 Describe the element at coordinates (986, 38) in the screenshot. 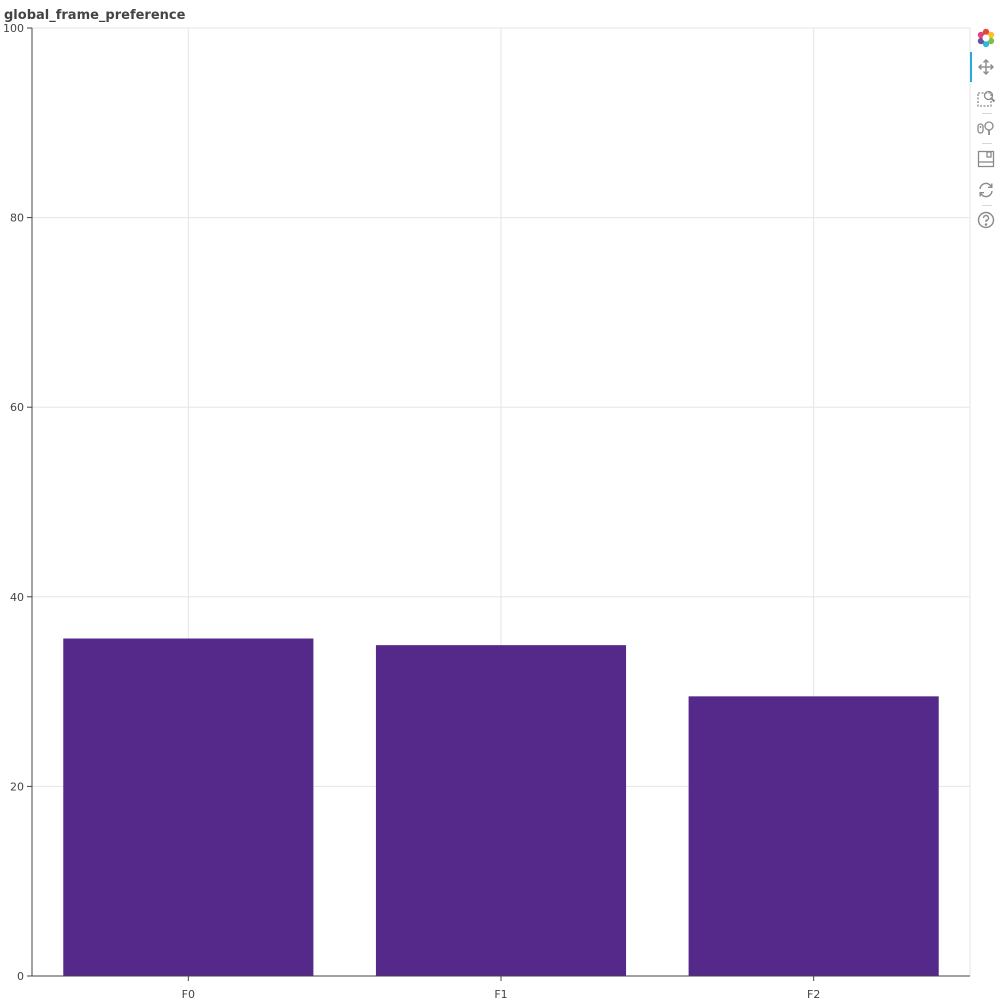

I see `bokeh-logo-icon` at that location.